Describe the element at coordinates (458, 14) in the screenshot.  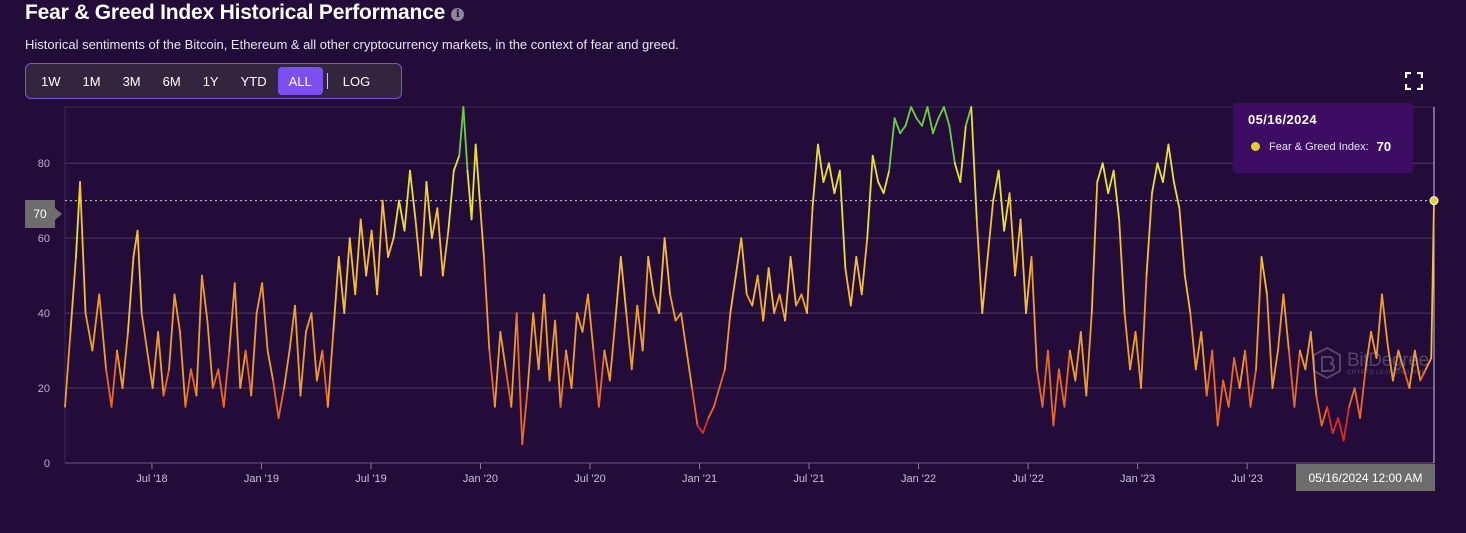
I see `info-icon: i` at that location.